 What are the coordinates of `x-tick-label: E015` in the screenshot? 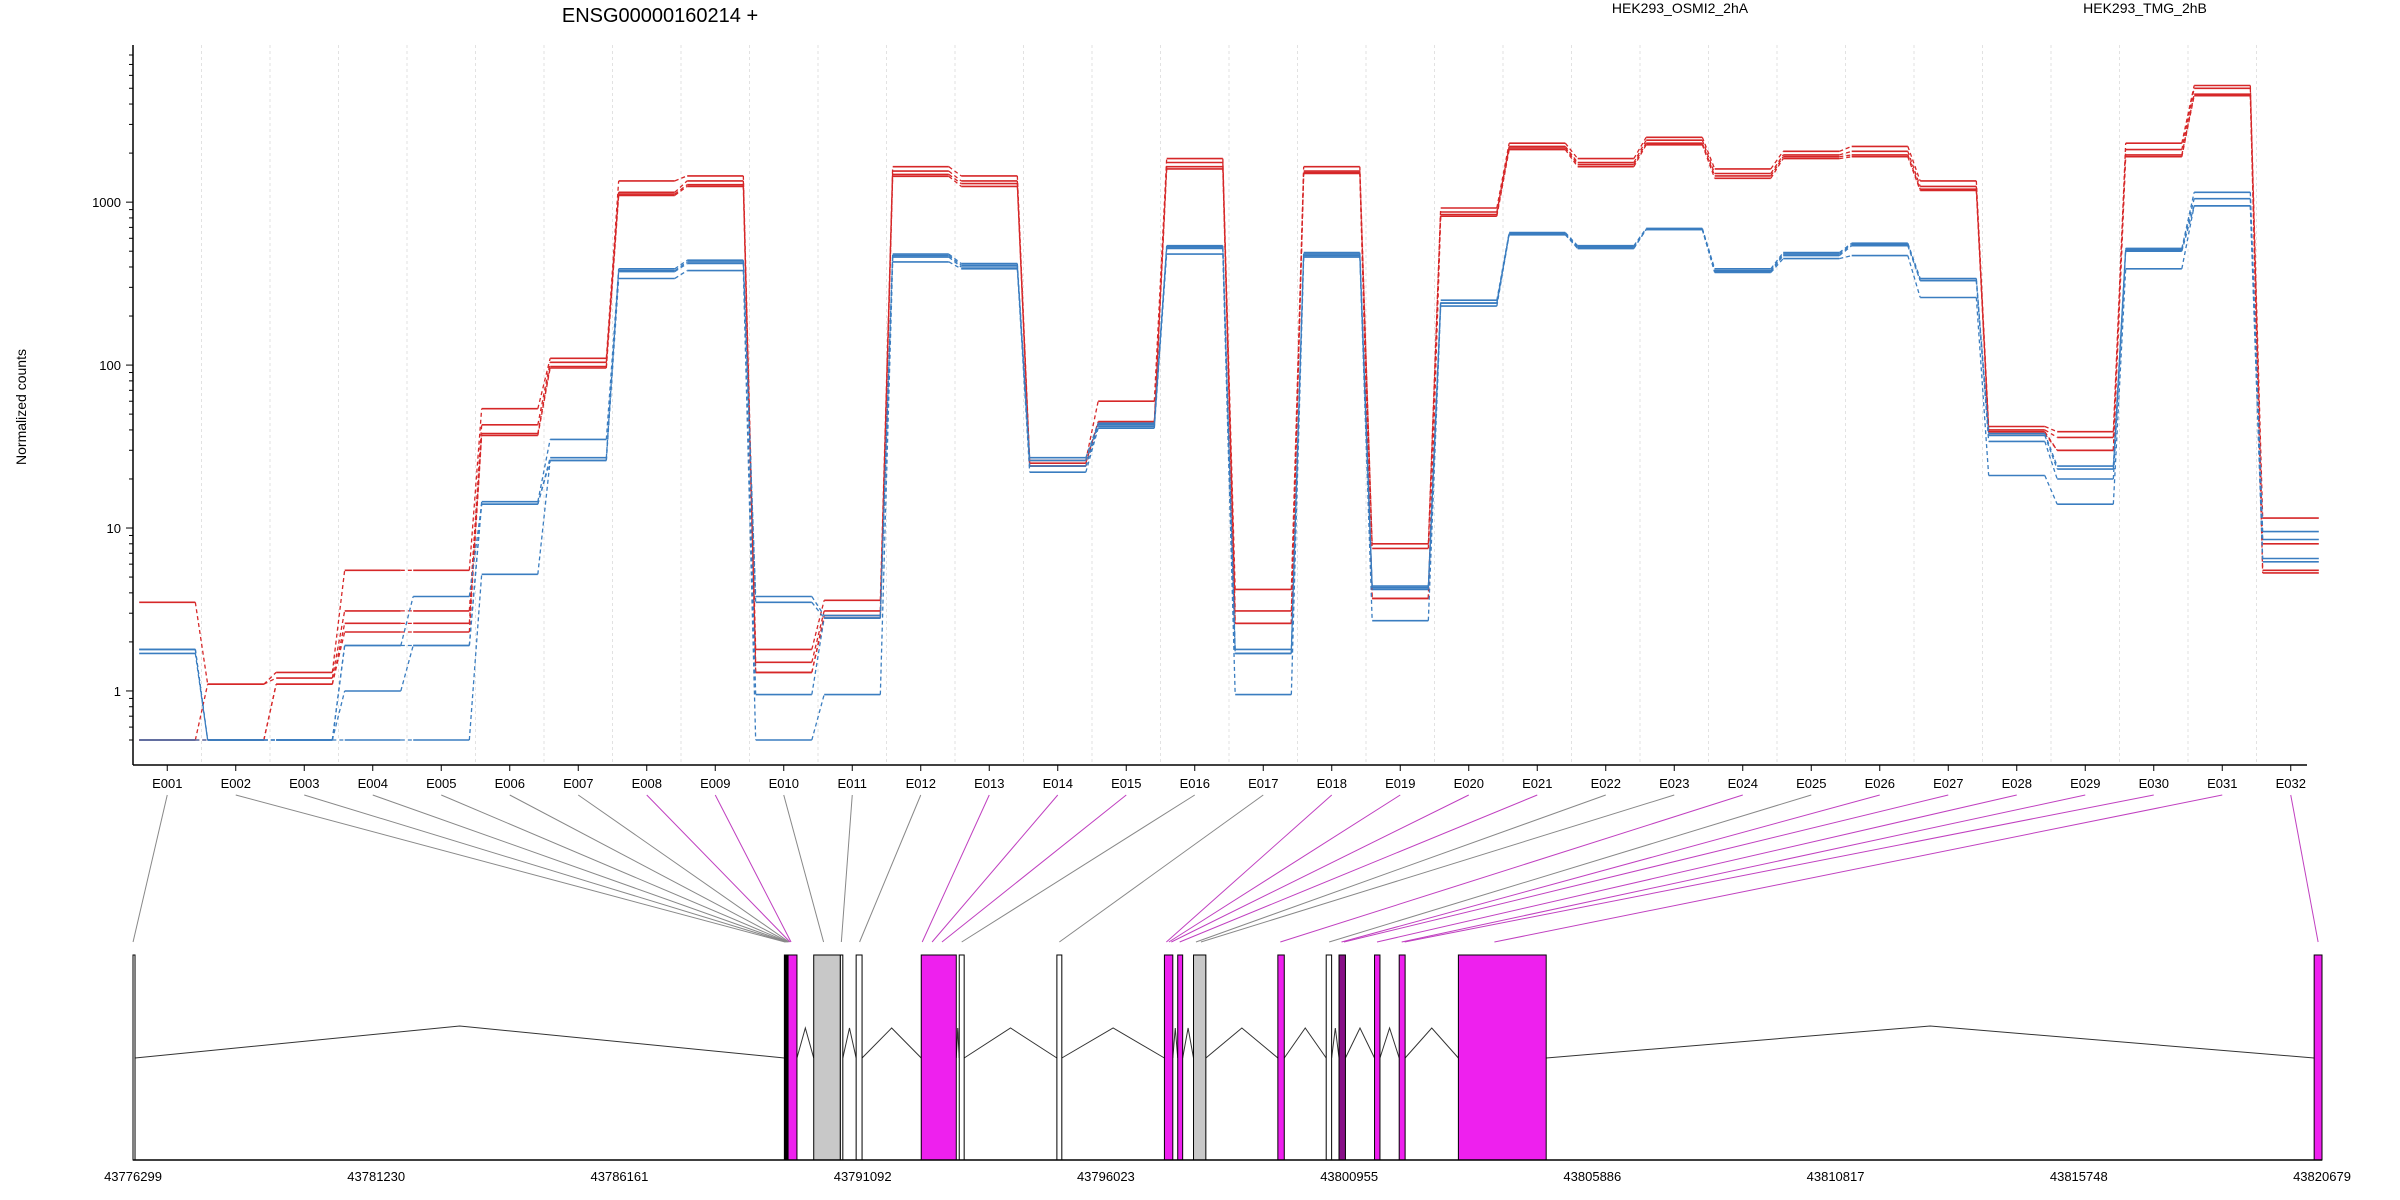 It's located at (1126, 783).